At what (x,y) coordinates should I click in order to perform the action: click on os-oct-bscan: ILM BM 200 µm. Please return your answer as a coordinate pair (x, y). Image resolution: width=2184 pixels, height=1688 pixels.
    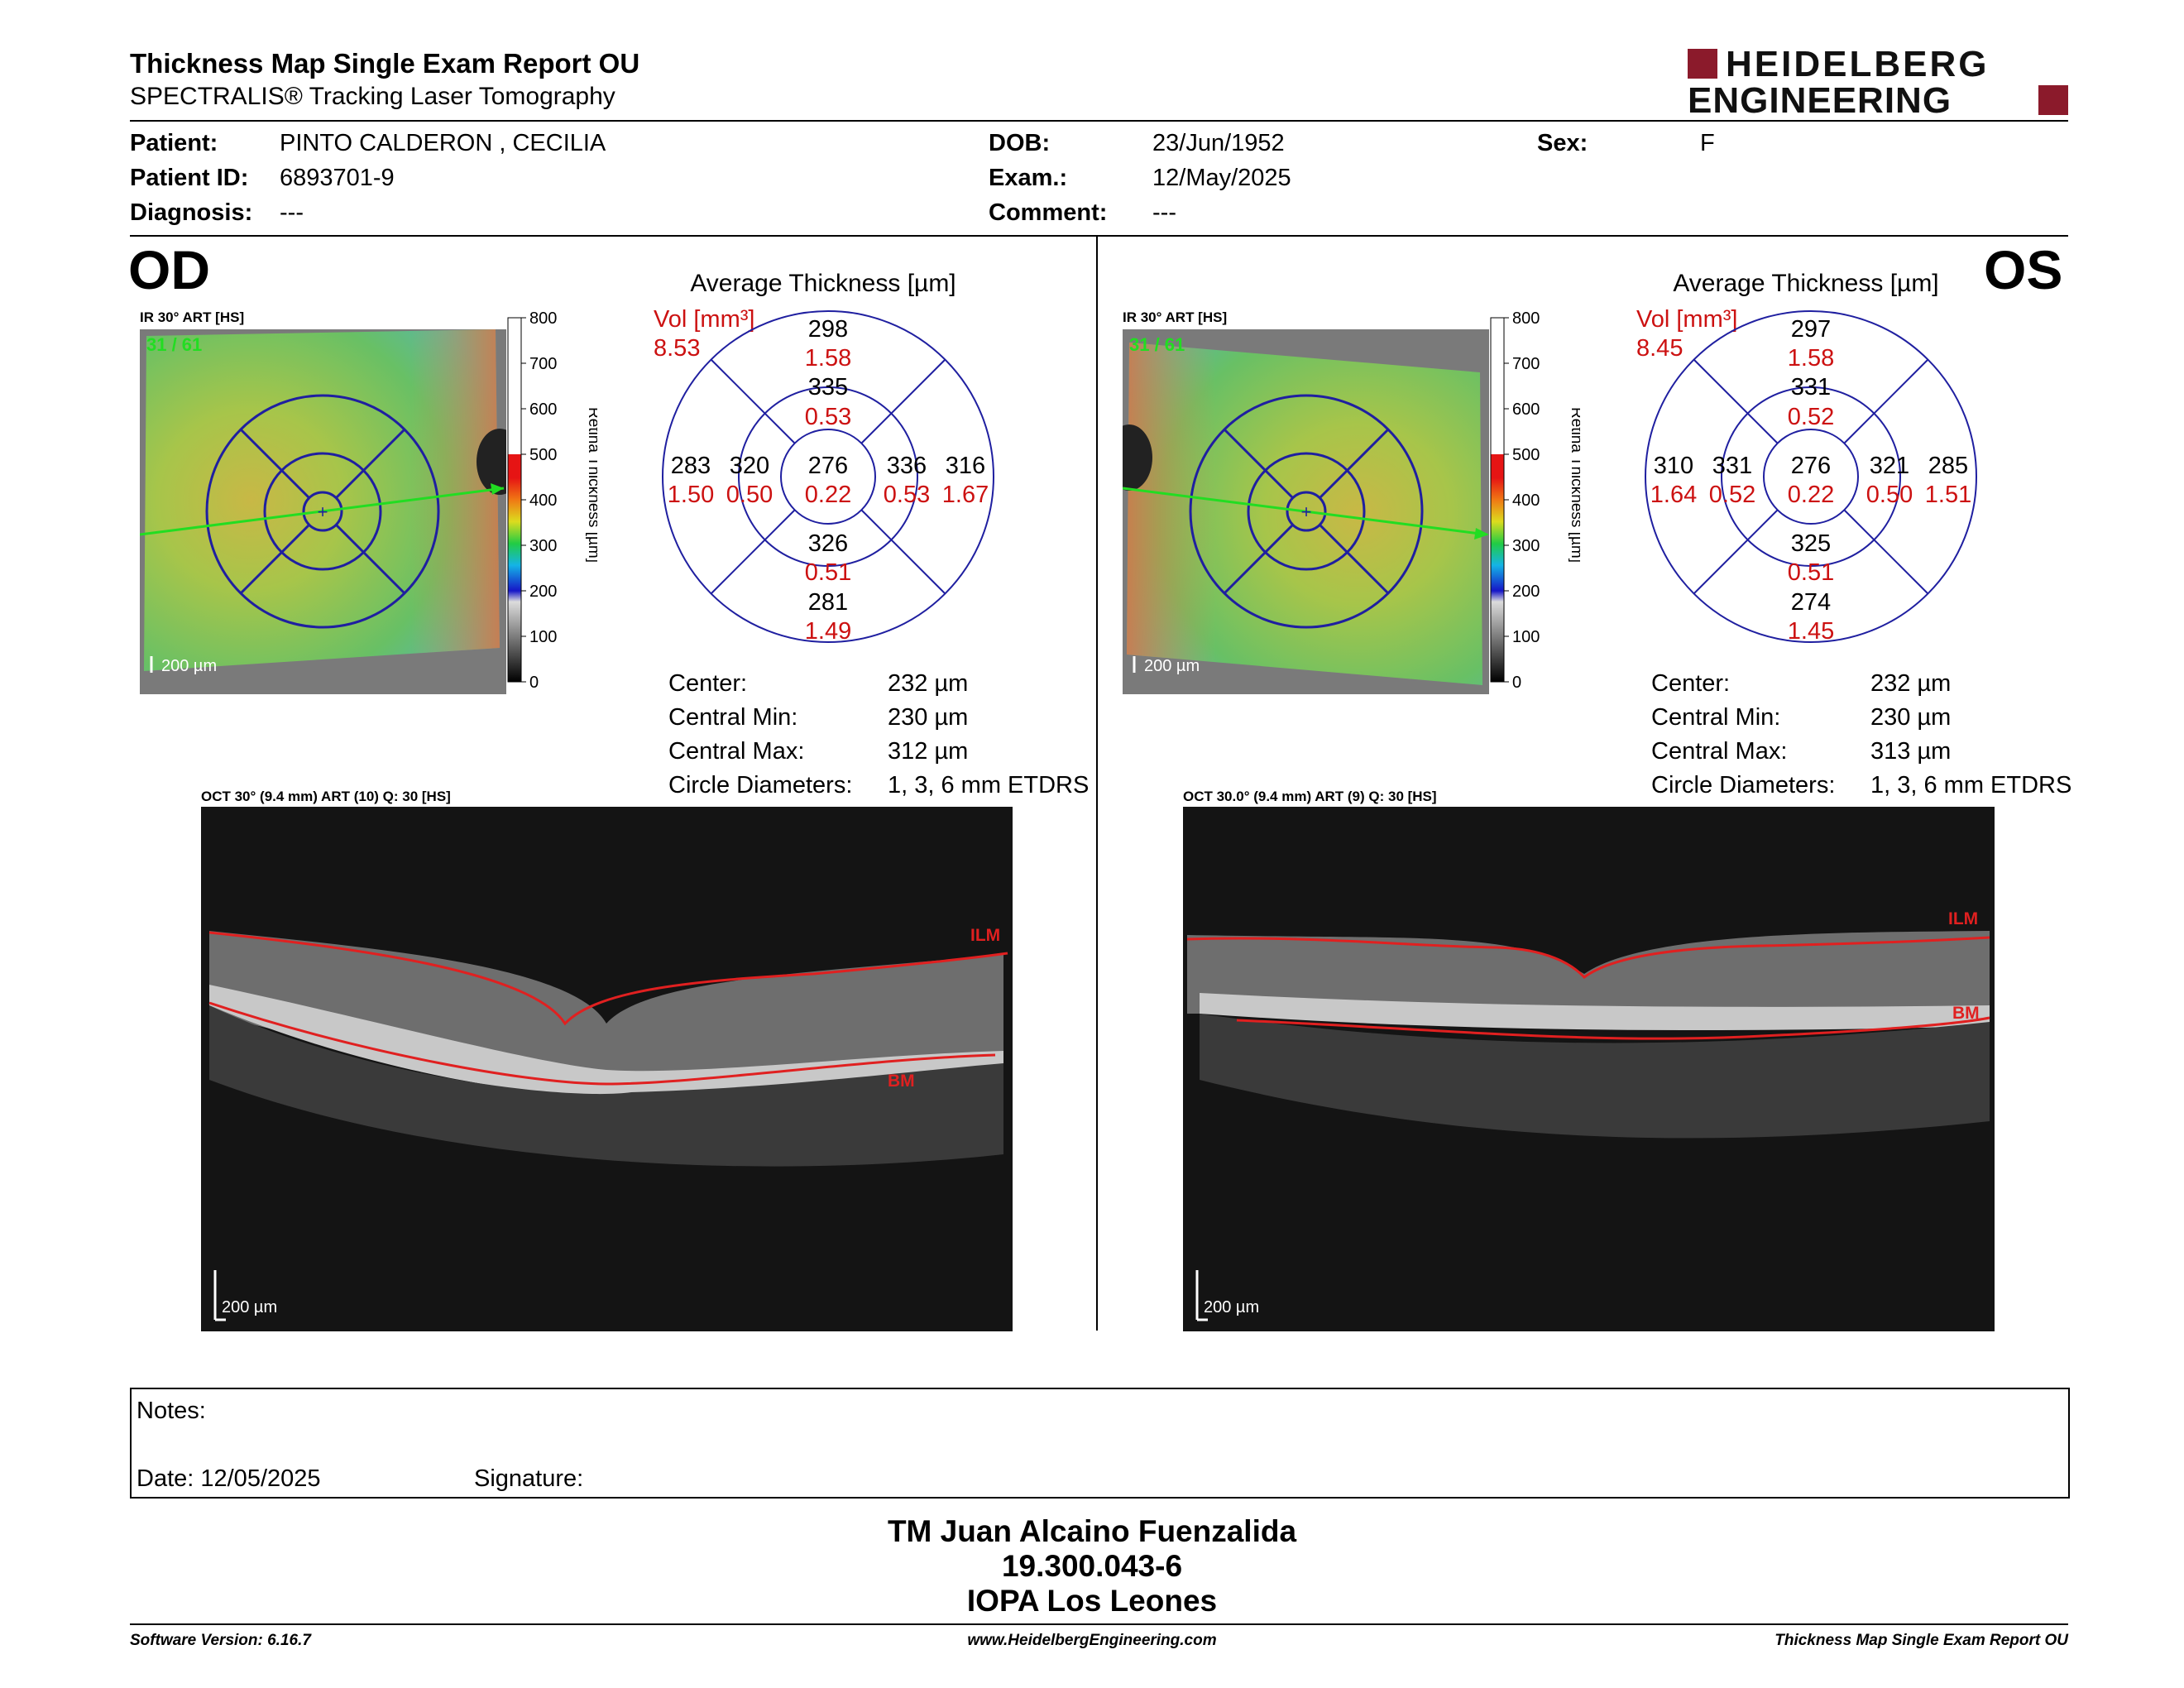
    Looking at the image, I should click on (1589, 1069).